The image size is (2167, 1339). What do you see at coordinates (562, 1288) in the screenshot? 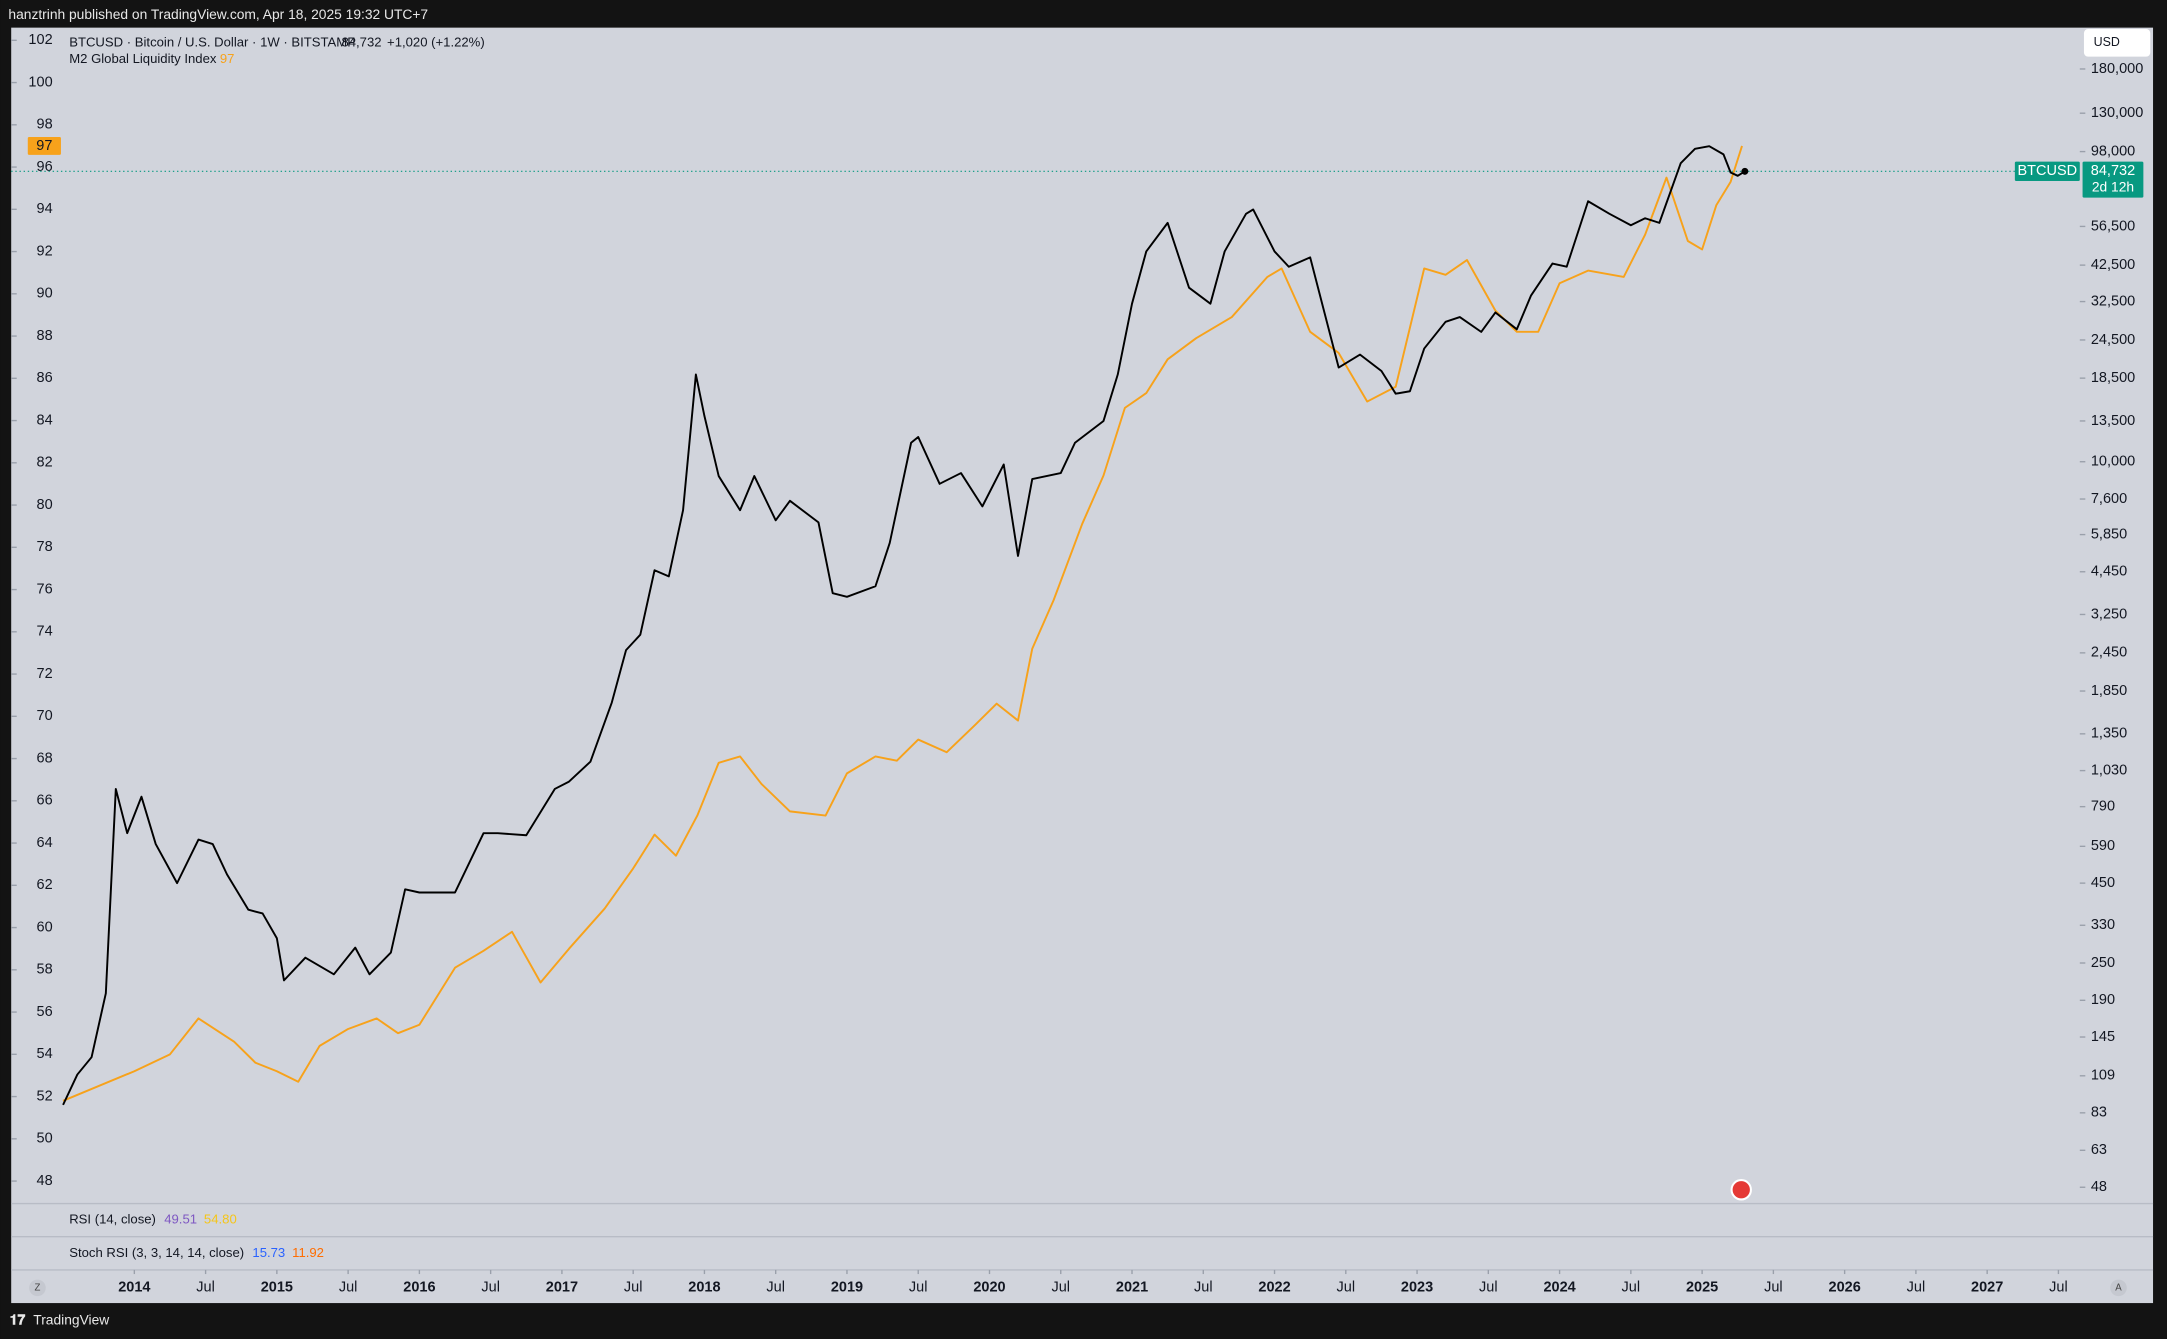
I see `x-tick-label: 2017` at bounding box center [562, 1288].